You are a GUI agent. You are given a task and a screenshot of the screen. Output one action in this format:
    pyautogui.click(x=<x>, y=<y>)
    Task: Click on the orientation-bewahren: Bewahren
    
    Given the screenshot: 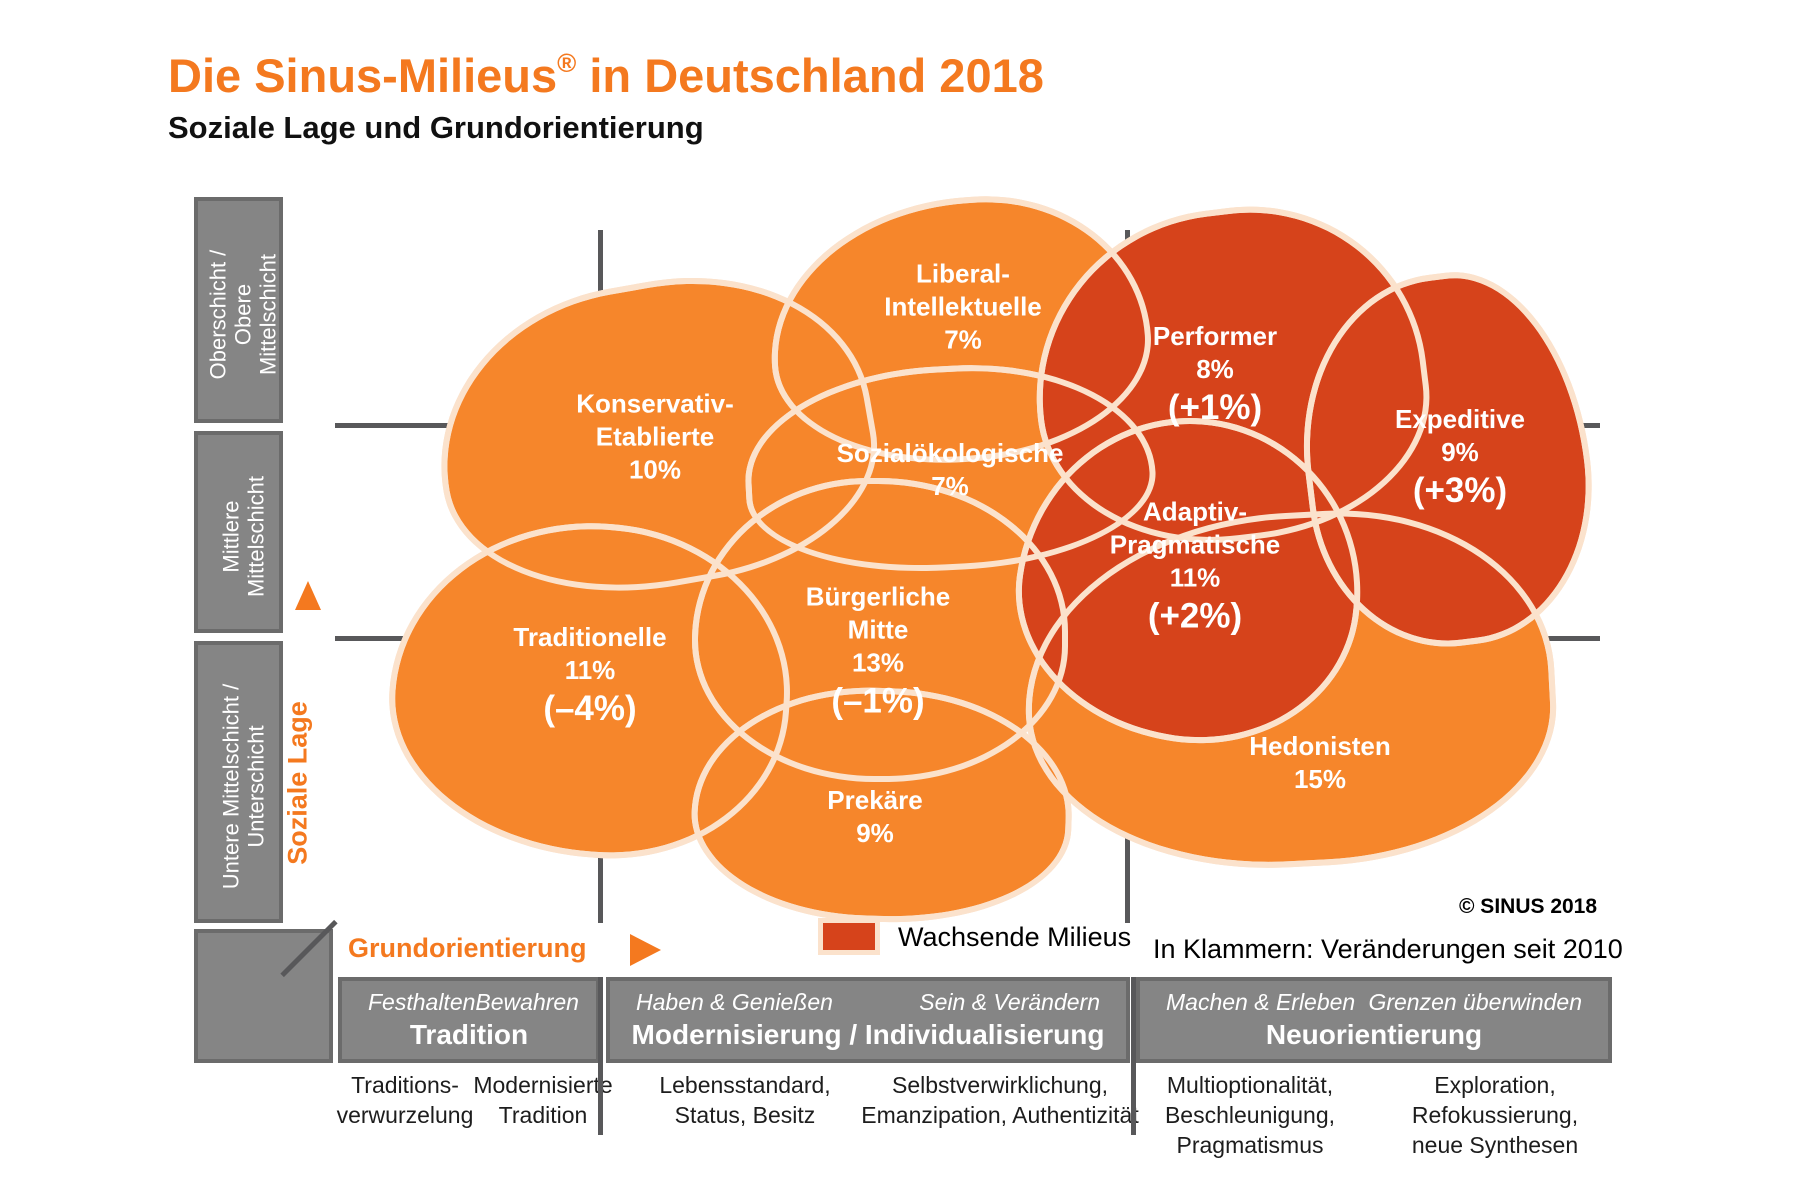 What is the action you would take?
    pyautogui.click(x=527, y=1002)
    